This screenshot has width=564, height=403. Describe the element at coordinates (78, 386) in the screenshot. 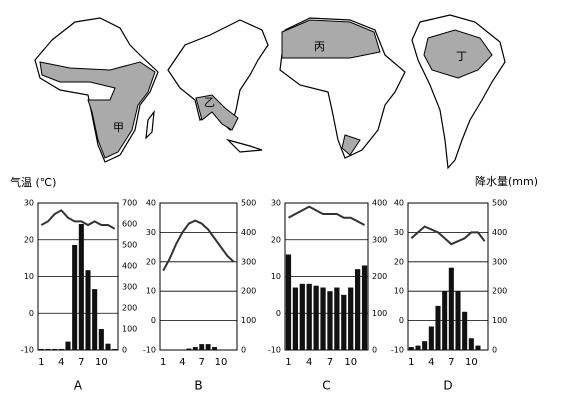

I see `chart-label: A` at that location.